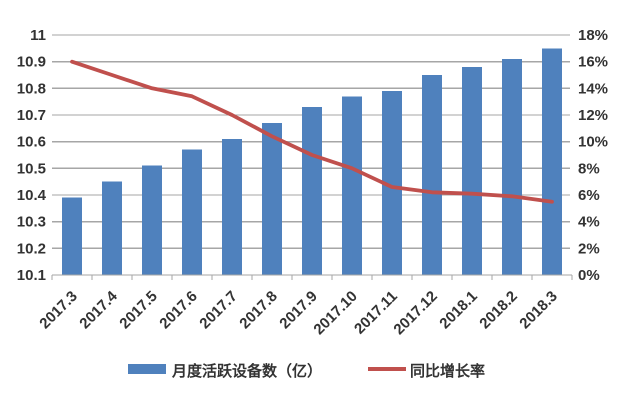  What do you see at coordinates (593, 142) in the screenshot?
I see `right-axis-tick-label: 10%` at bounding box center [593, 142].